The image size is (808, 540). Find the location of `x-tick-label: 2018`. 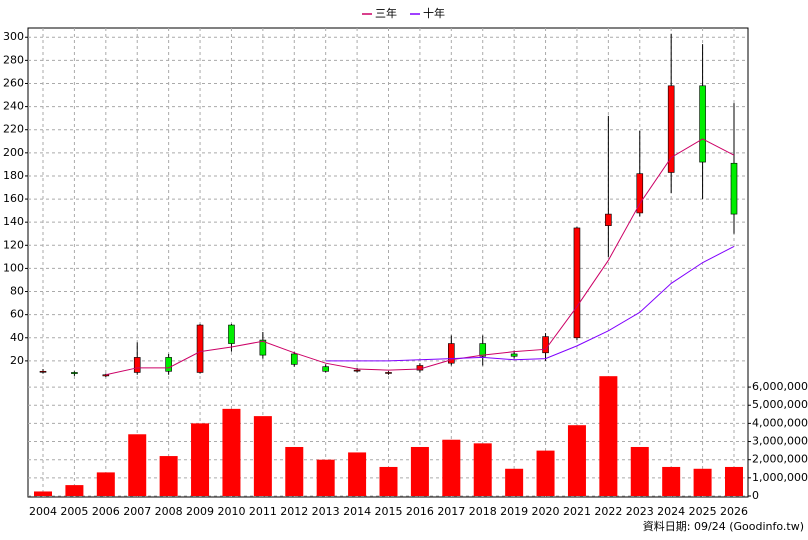

x-tick-label: 2018 is located at coordinates (483, 511).